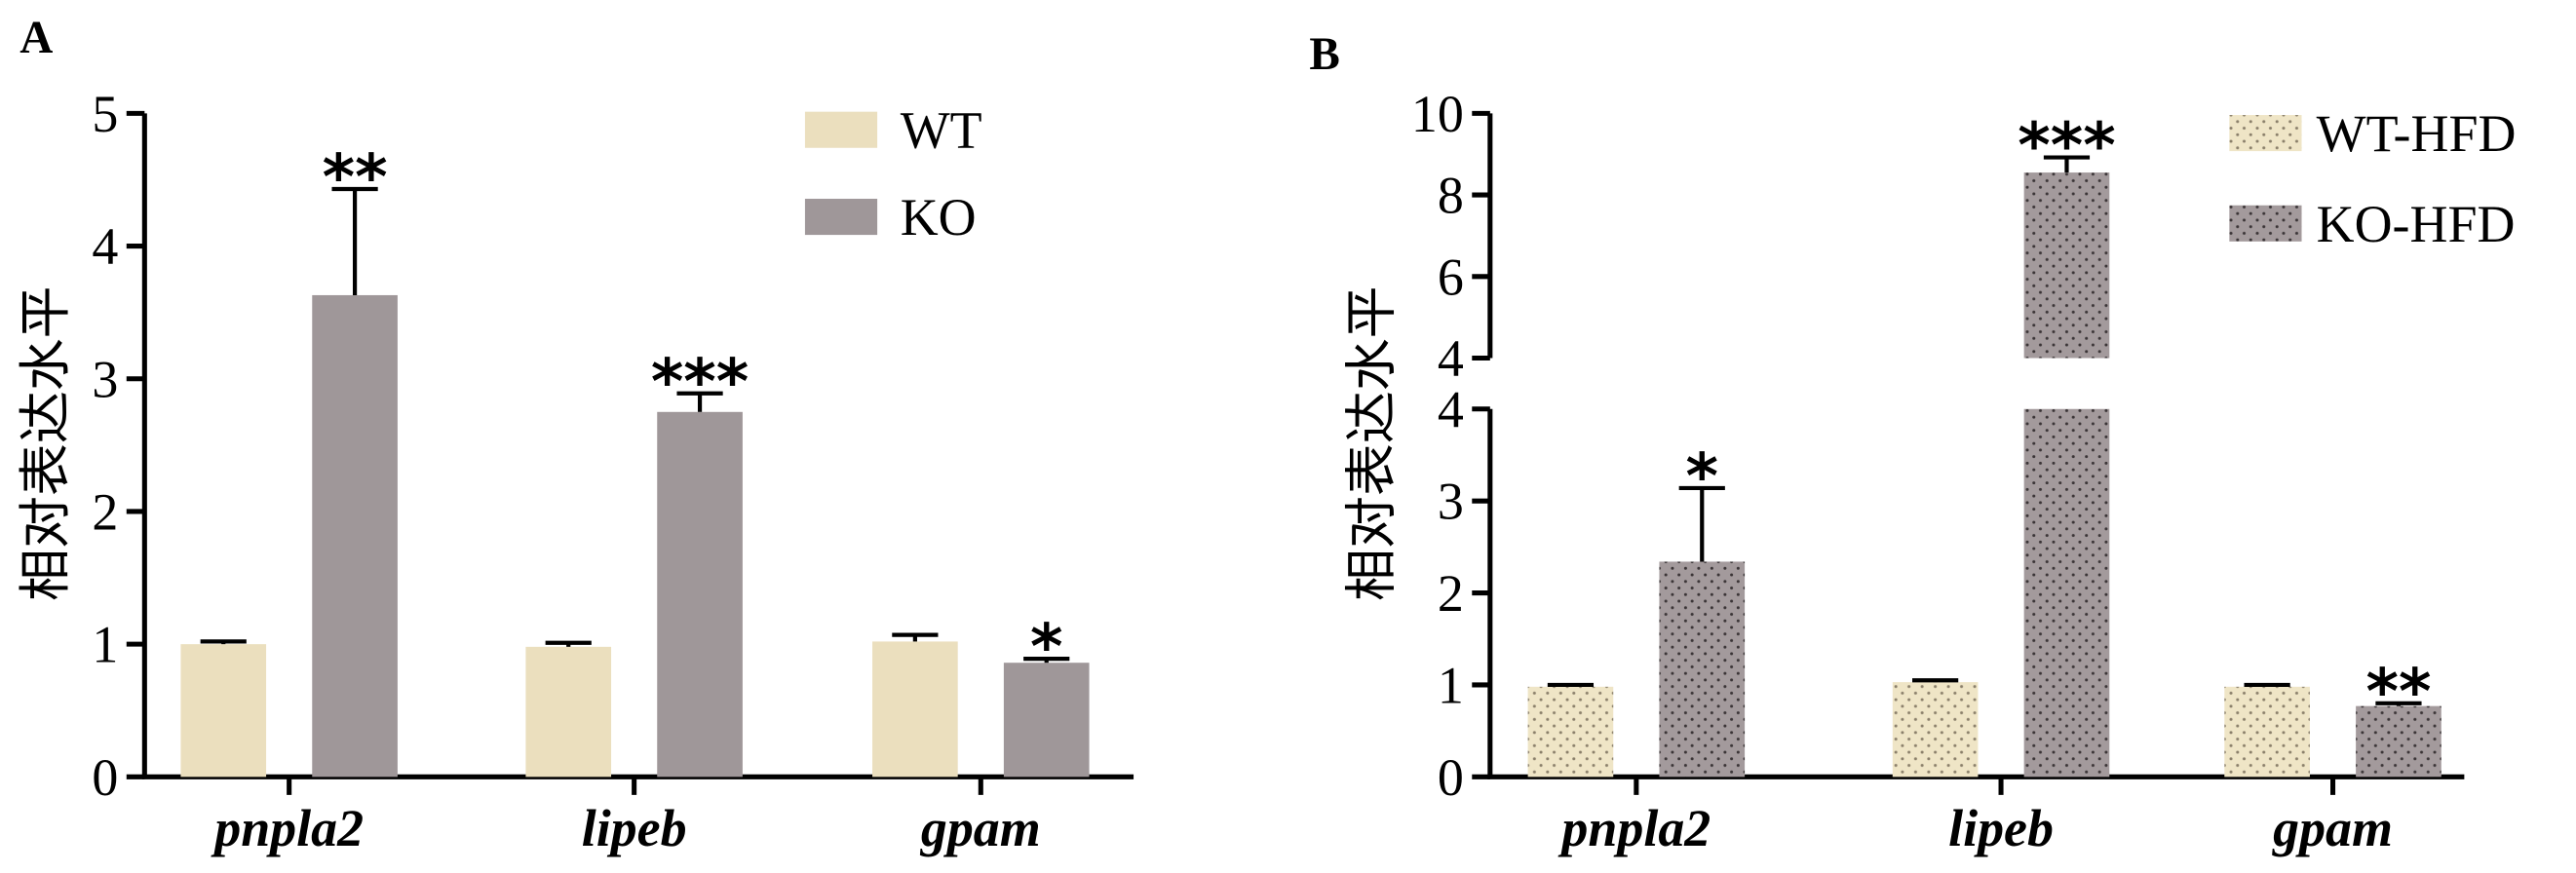 The image size is (2576, 873). What do you see at coordinates (105, 114) in the screenshot?
I see `y-tick-label: 5` at bounding box center [105, 114].